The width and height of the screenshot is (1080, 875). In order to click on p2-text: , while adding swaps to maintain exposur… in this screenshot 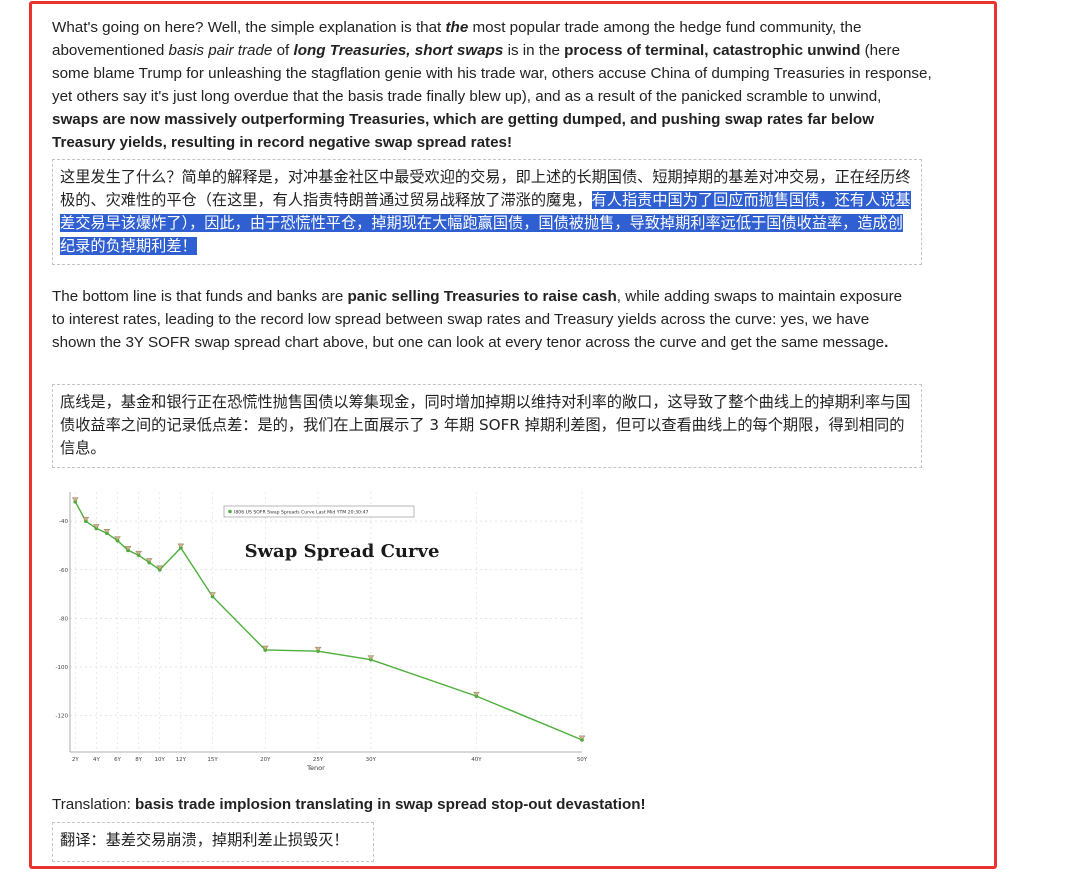, I will do `click(477, 319)`.